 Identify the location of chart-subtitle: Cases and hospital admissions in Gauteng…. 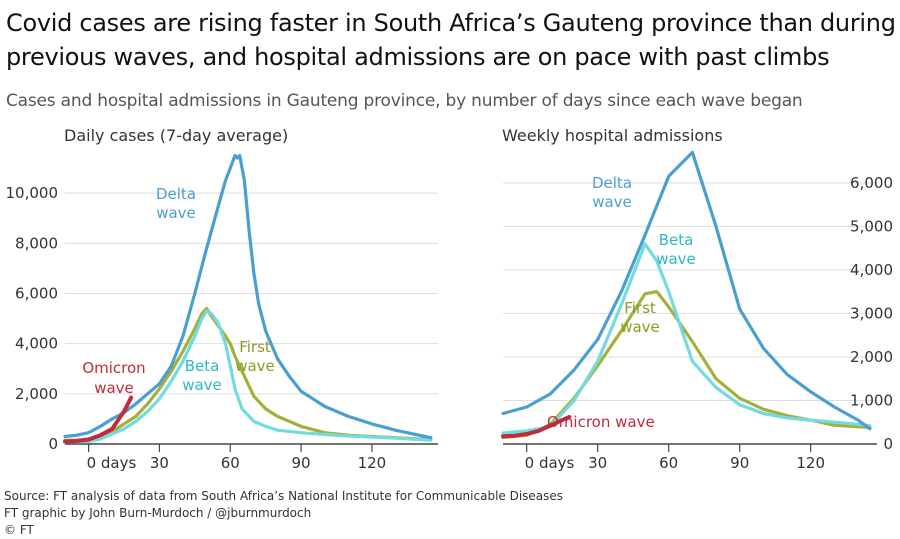
(404, 101).